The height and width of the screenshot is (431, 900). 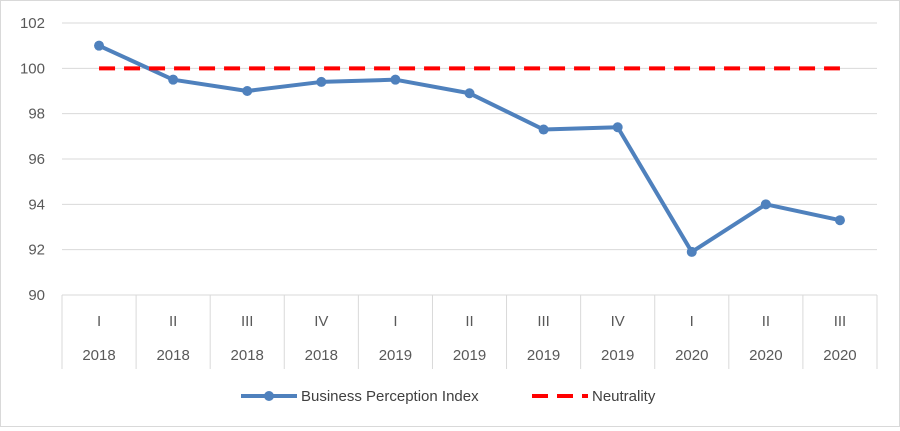 I want to click on y-tick-label: 92, so click(x=36, y=250).